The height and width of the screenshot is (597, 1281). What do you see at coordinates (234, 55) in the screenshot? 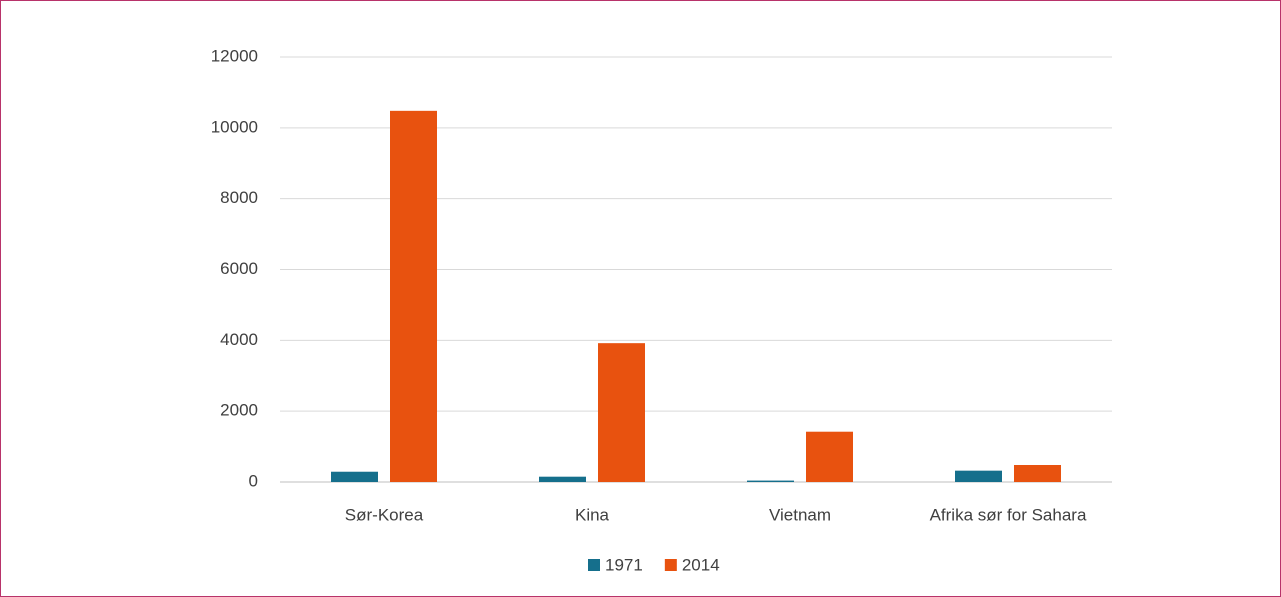
I see `y-tick-label: 12000` at bounding box center [234, 55].